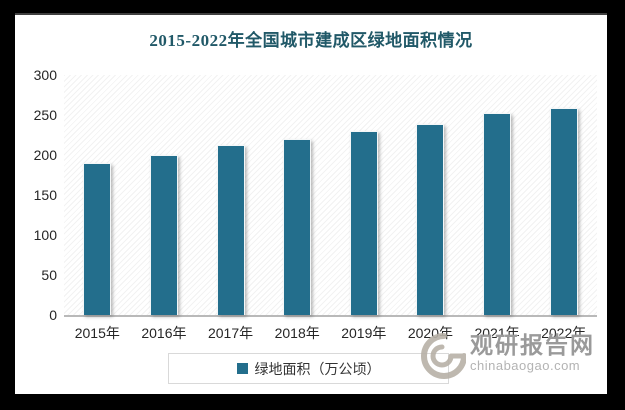 This screenshot has height=410, width=625. I want to click on bar-2021年, so click(497, 214).